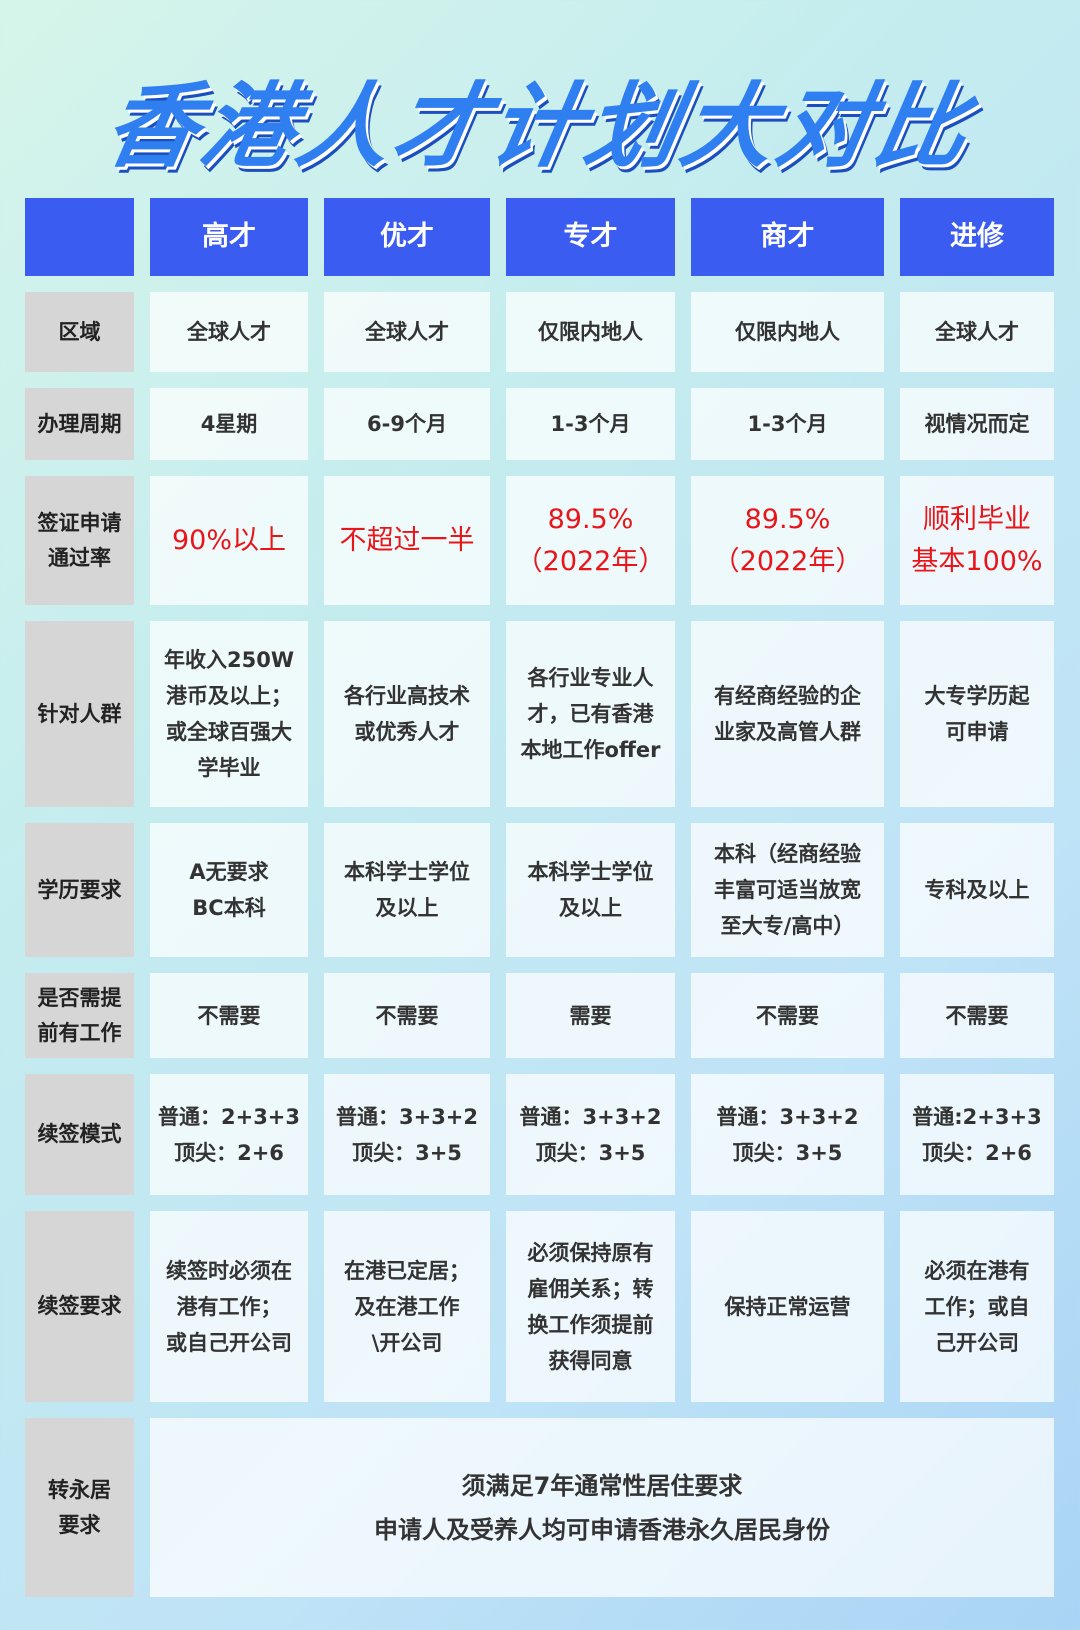 This screenshot has height=1630, width=1080. I want to click on table-cell: 必须保持原有 雇佣关系；转 换工作须提前 获得同意, so click(590, 1306).